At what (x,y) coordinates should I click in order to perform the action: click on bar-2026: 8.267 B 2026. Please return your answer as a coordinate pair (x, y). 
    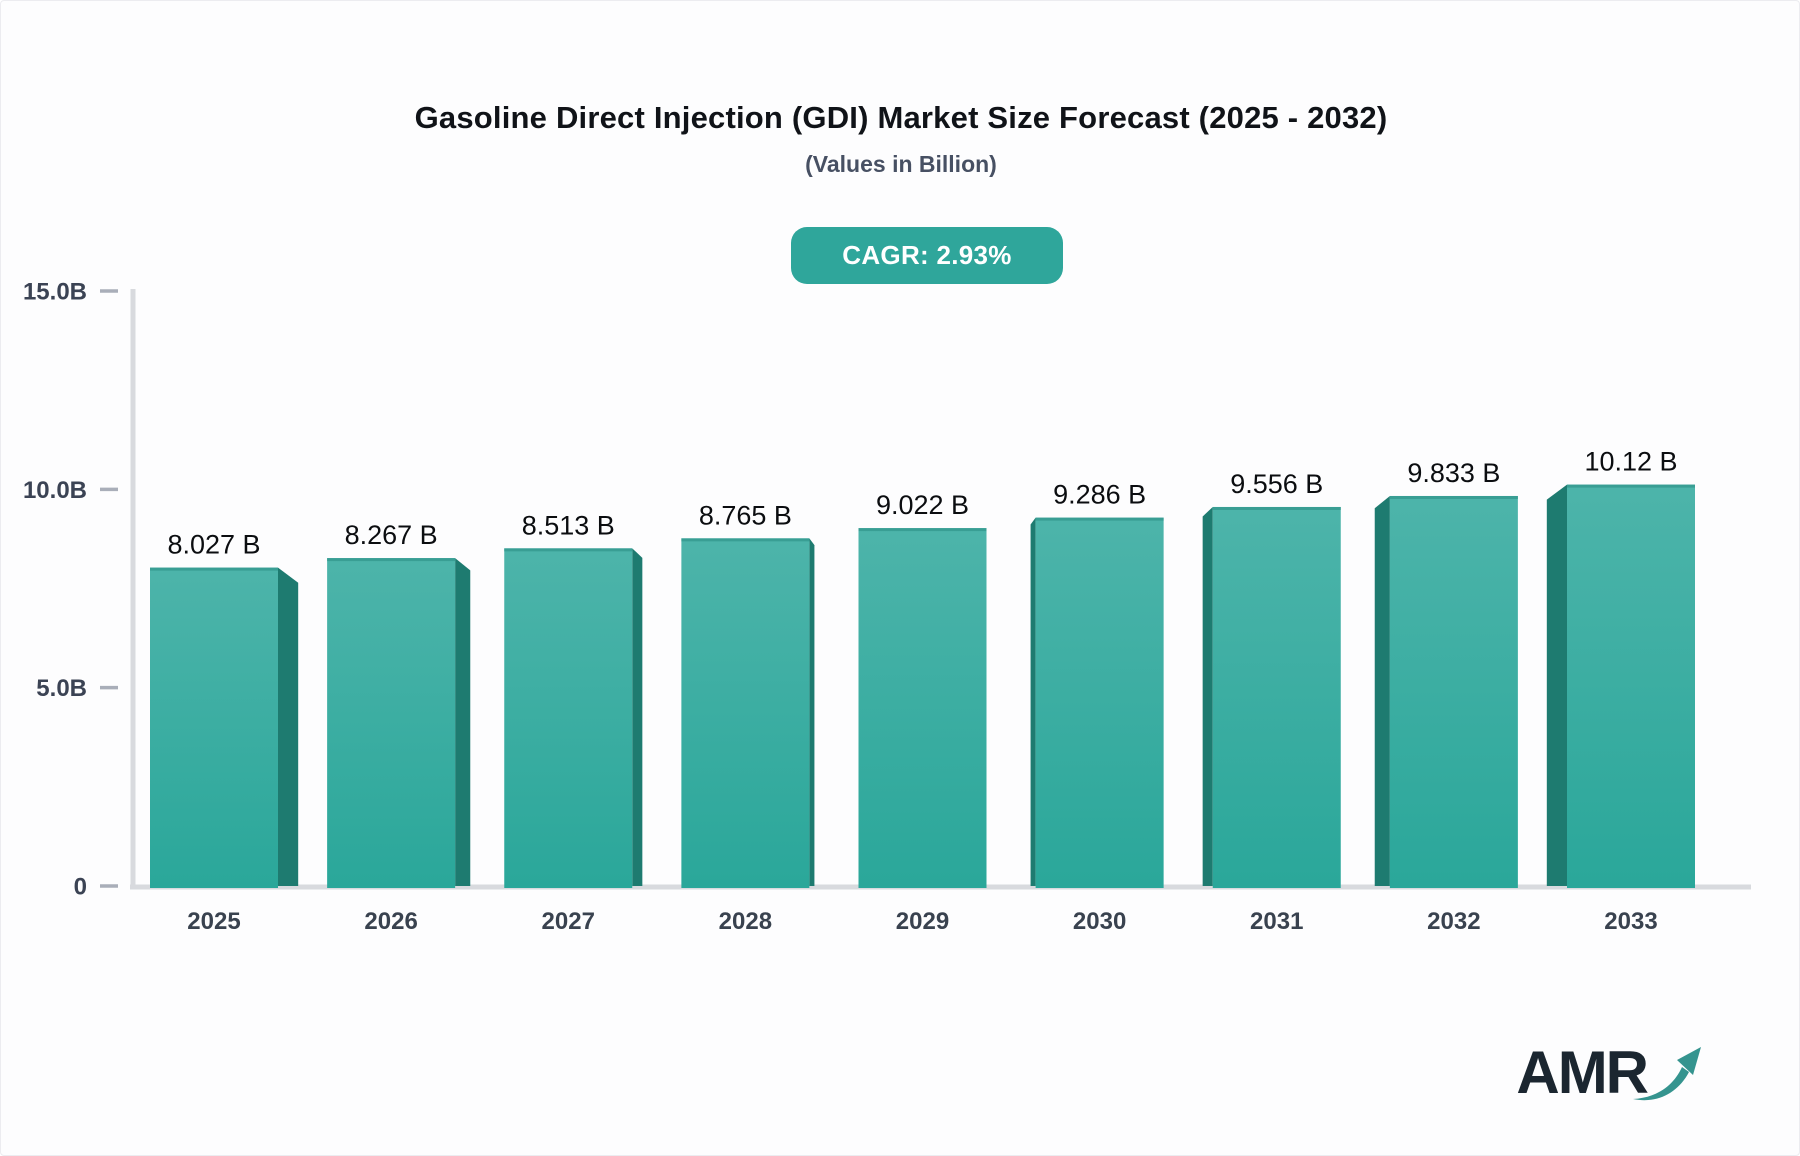
    Looking at the image, I should click on (399, 727).